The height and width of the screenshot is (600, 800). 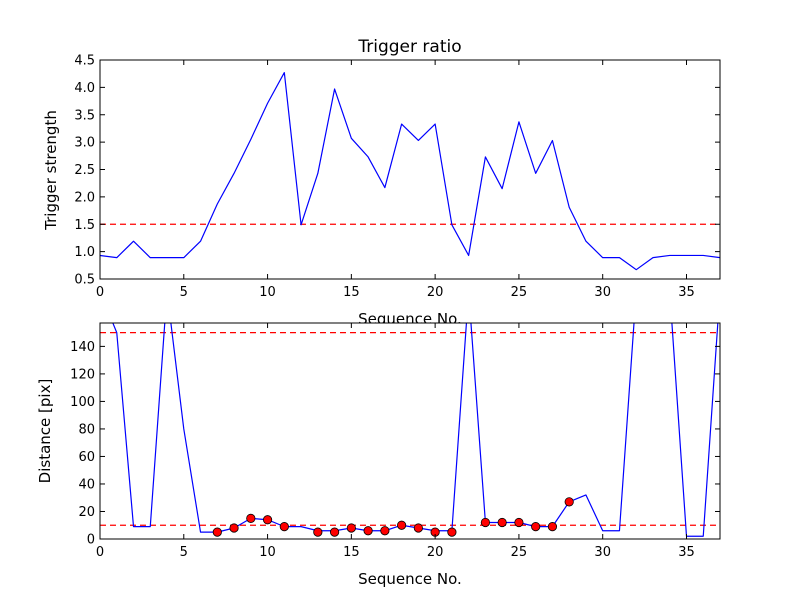 I want to click on bot-x-tick-label: 30, so click(x=602, y=552).